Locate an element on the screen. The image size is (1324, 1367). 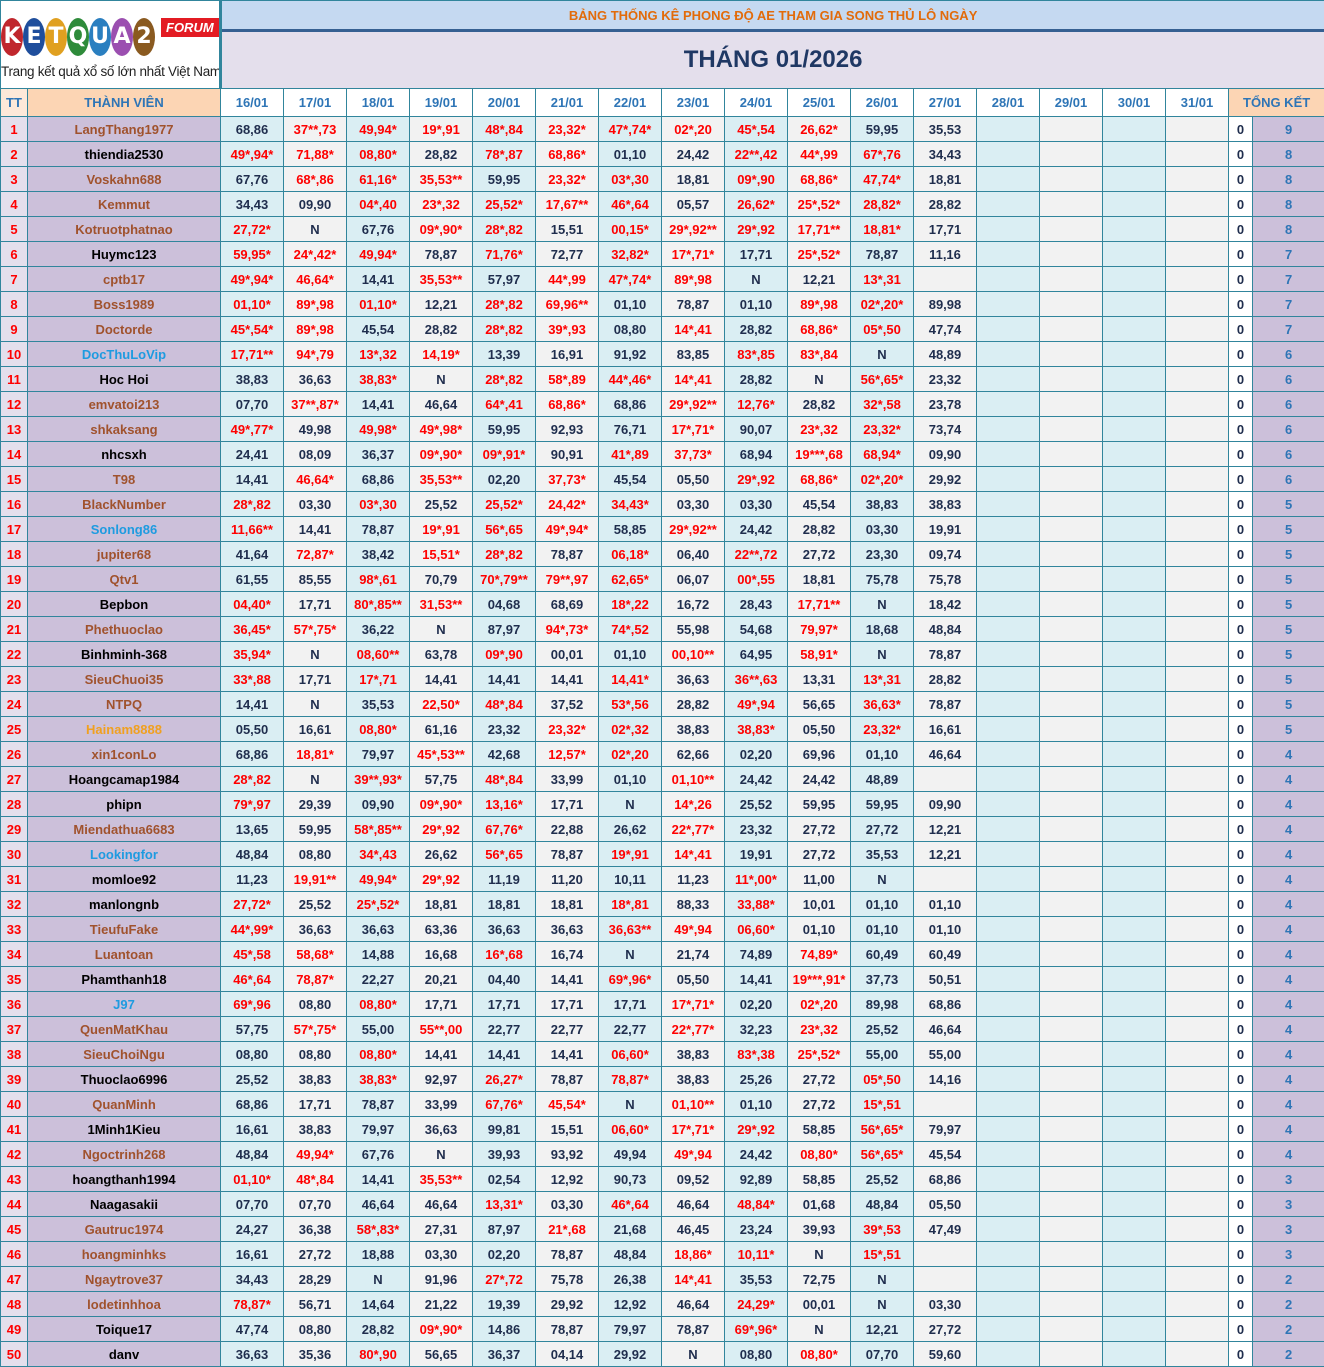
day-result-cell: 09,52 is located at coordinates (693, 1179).